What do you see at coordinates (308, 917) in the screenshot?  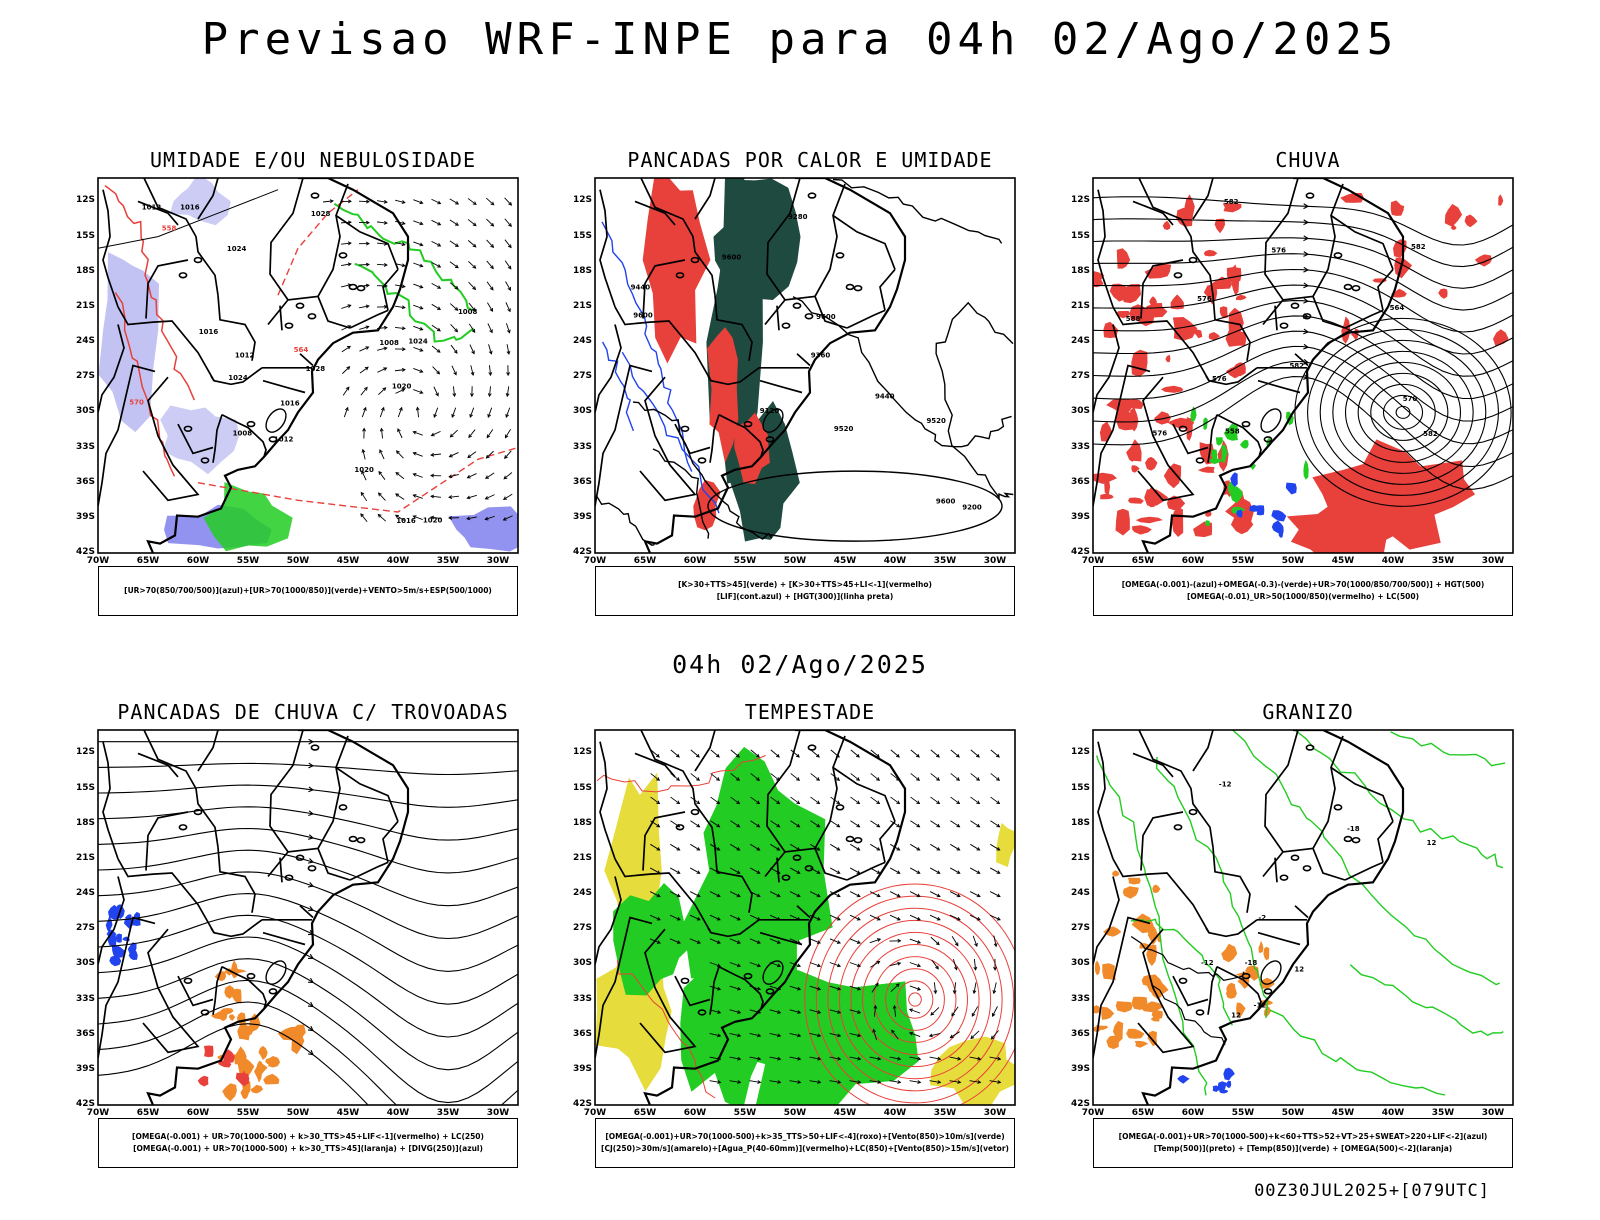 I see `map-border` at bounding box center [308, 917].